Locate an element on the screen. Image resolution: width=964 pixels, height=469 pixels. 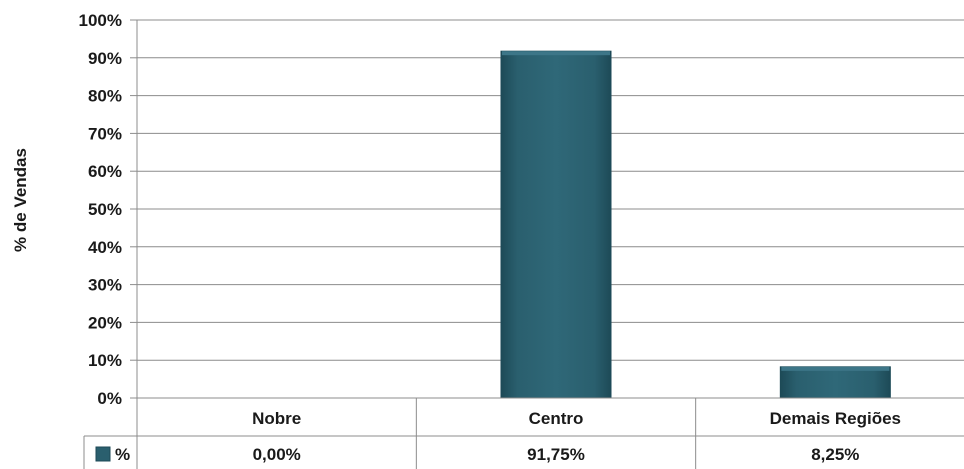
x-category-label: Demais Regiões is located at coordinates (835, 418).